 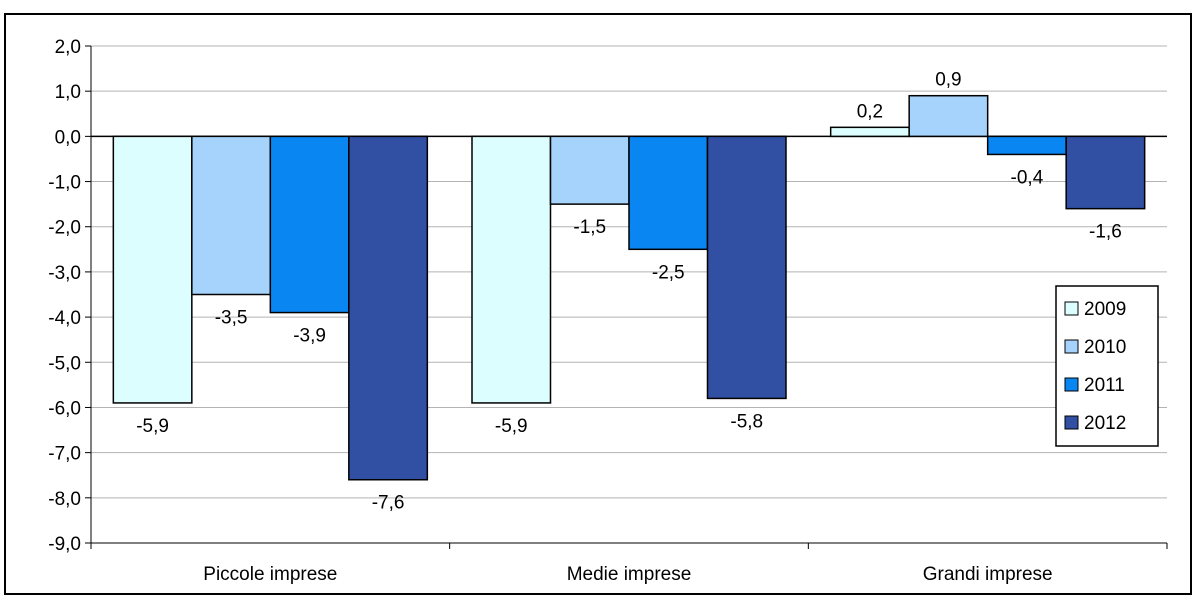 What do you see at coordinates (1071, 384) in the screenshot?
I see `legend-swatch-2011` at bounding box center [1071, 384].